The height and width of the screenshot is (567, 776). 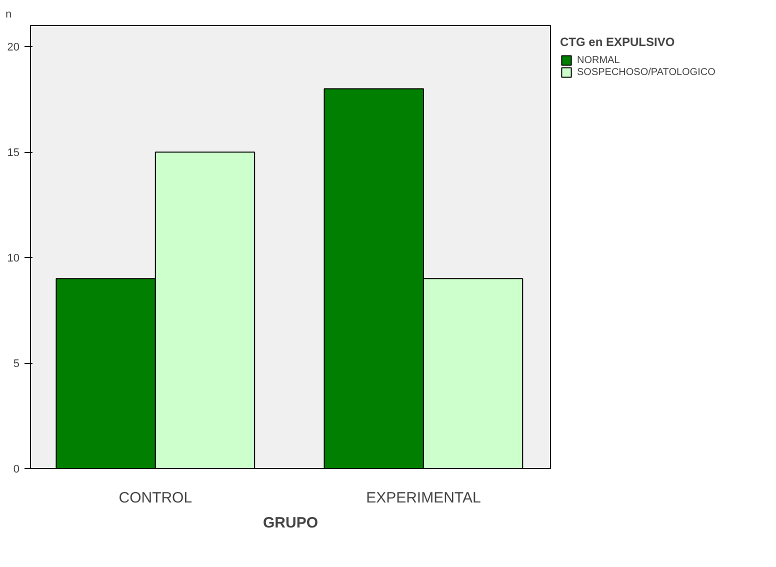 I want to click on y-tick-label: 15, so click(x=13, y=153).